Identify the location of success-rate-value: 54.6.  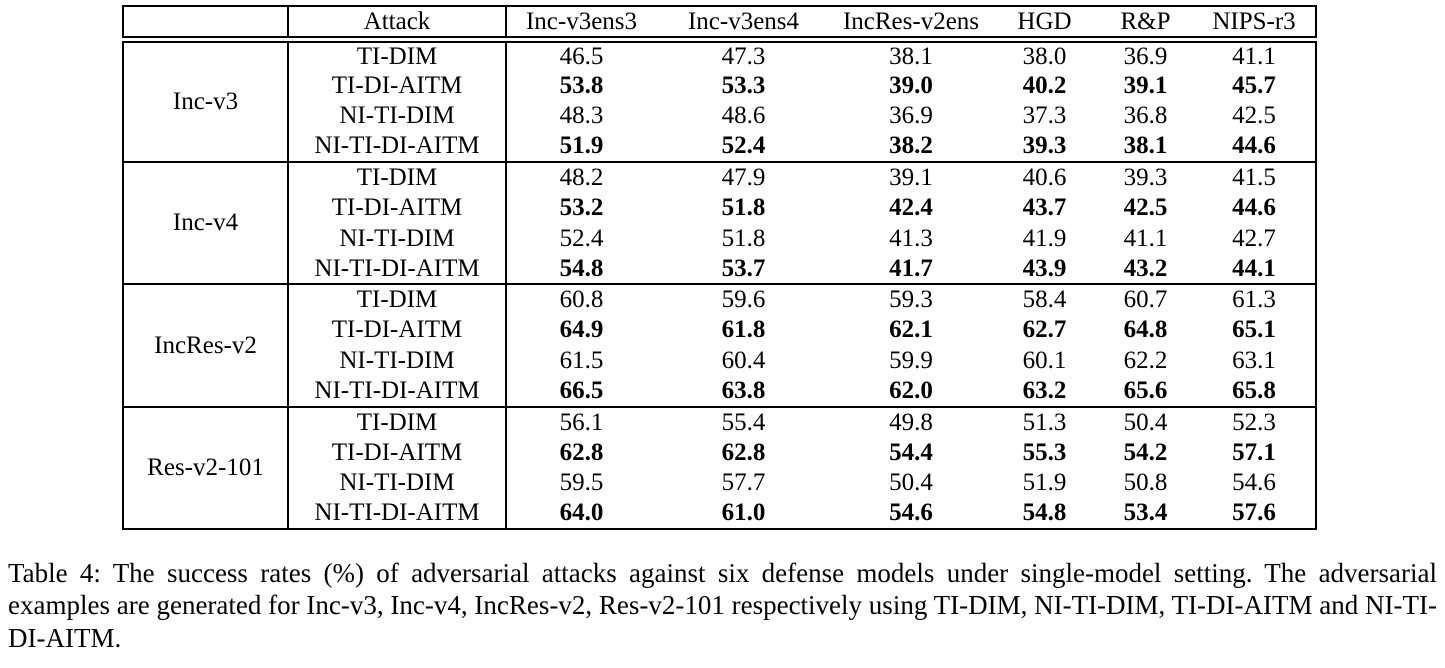
(911, 513).